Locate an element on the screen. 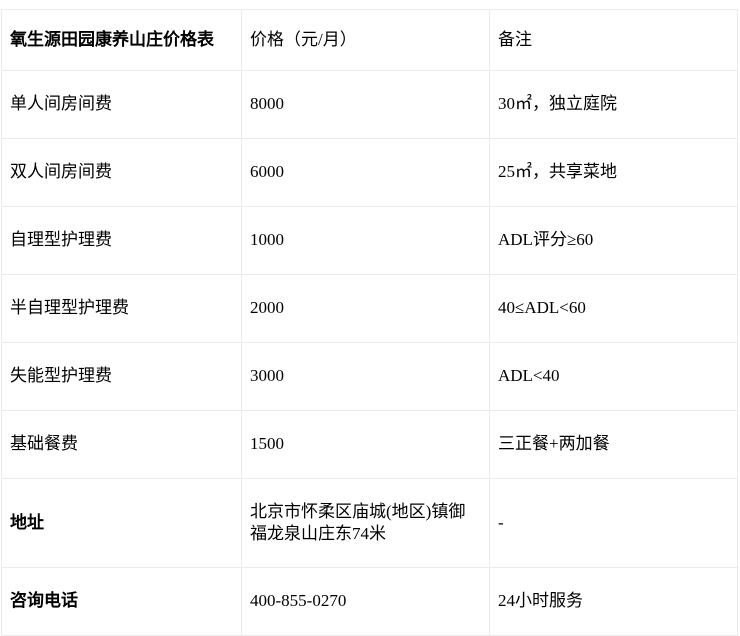 Image resolution: width=740 pixels, height=636 pixels. phone-number: 400-855-0270 is located at coordinates (365, 601).